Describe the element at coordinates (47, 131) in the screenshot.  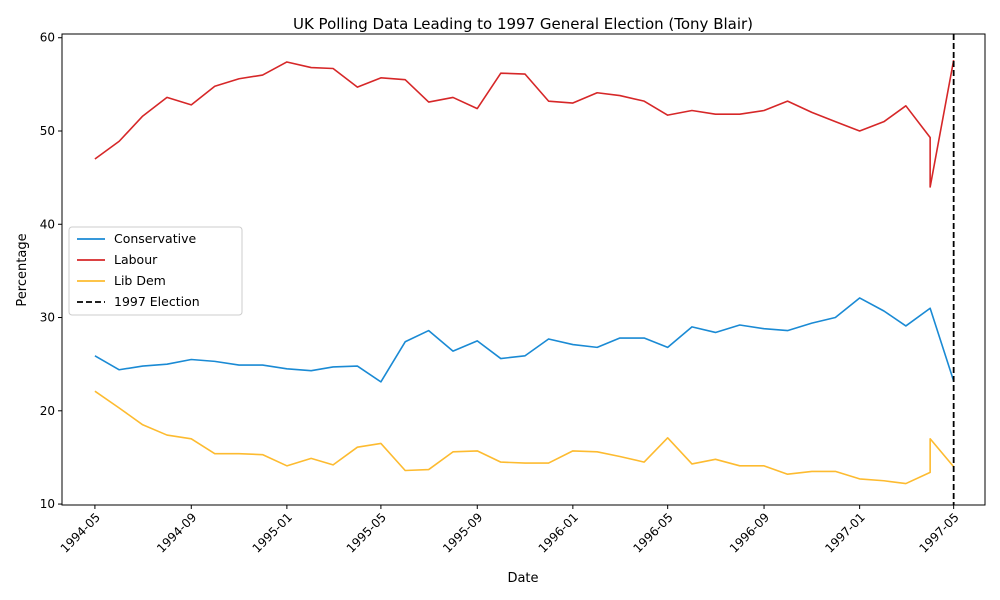
I see `y-tick-label: 50` at that location.